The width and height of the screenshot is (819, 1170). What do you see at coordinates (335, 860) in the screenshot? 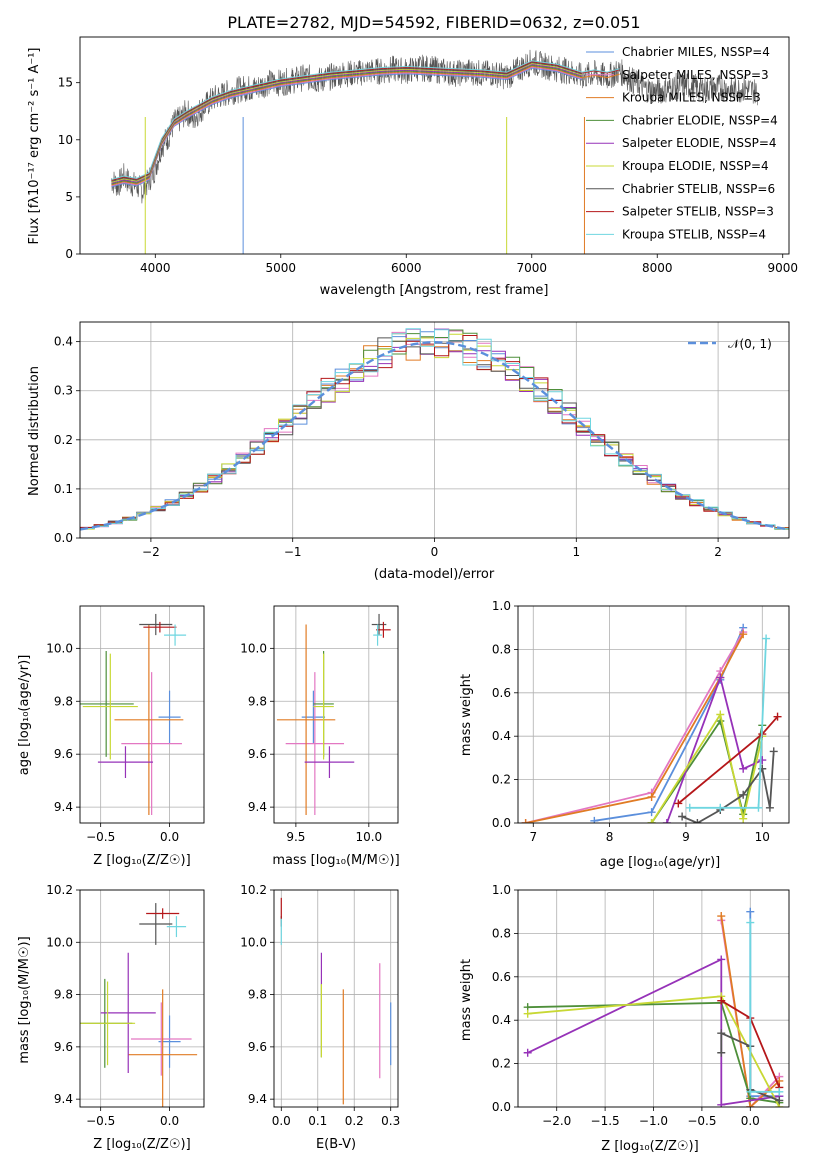
I see `age-vs-mass-xlabel: mass [log₁₀(M/M☉)]` at bounding box center [335, 860].